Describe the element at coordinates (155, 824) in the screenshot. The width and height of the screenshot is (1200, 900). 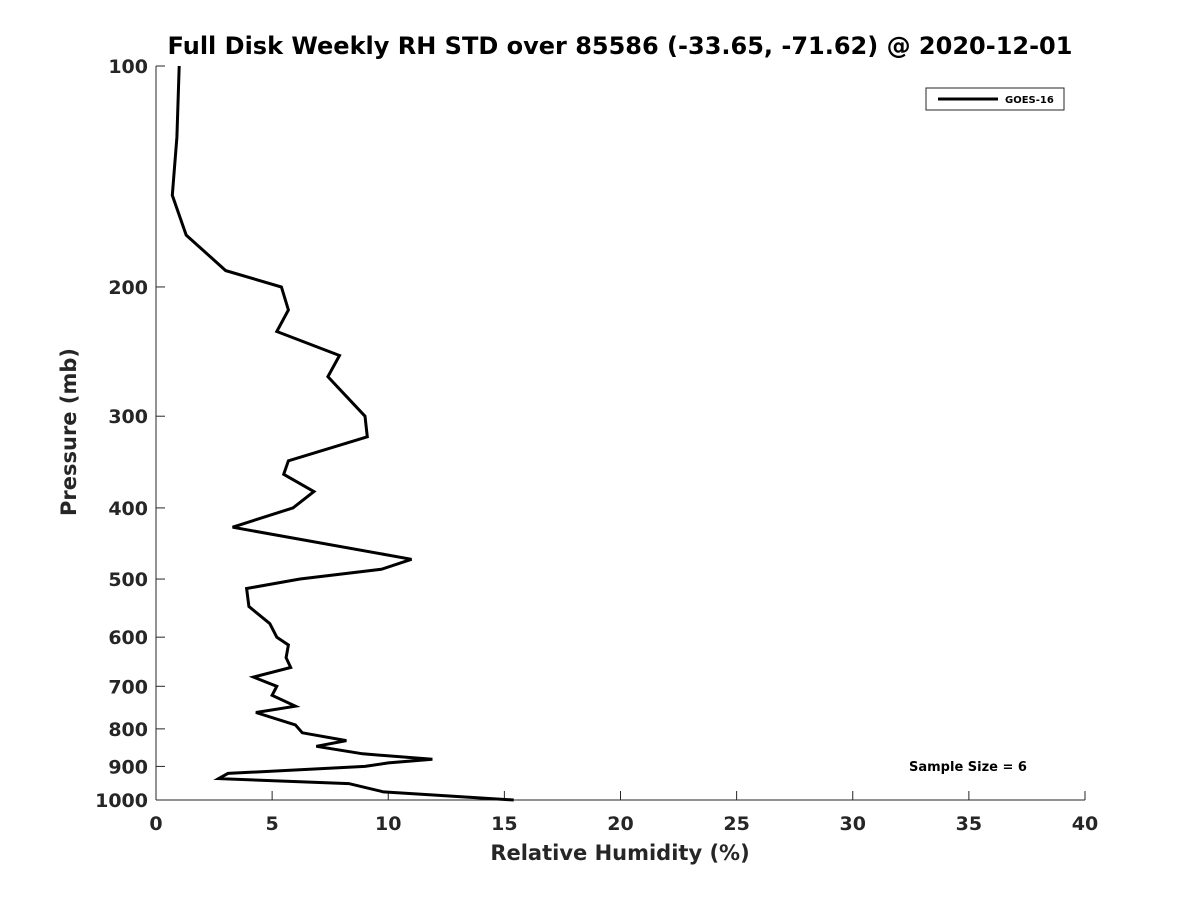
I see `x-tick-label: 0` at that location.